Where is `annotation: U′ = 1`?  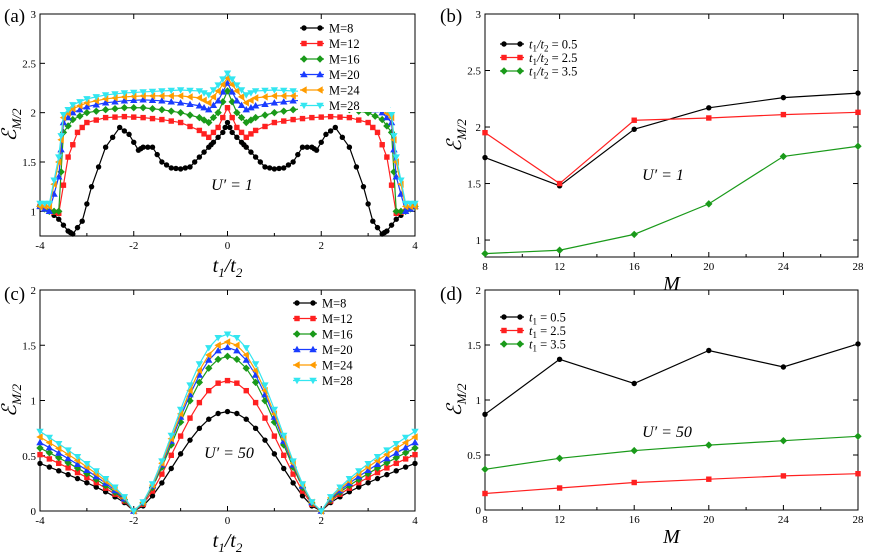 annotation: U′ = 1 is located at coordinates (232, 185).